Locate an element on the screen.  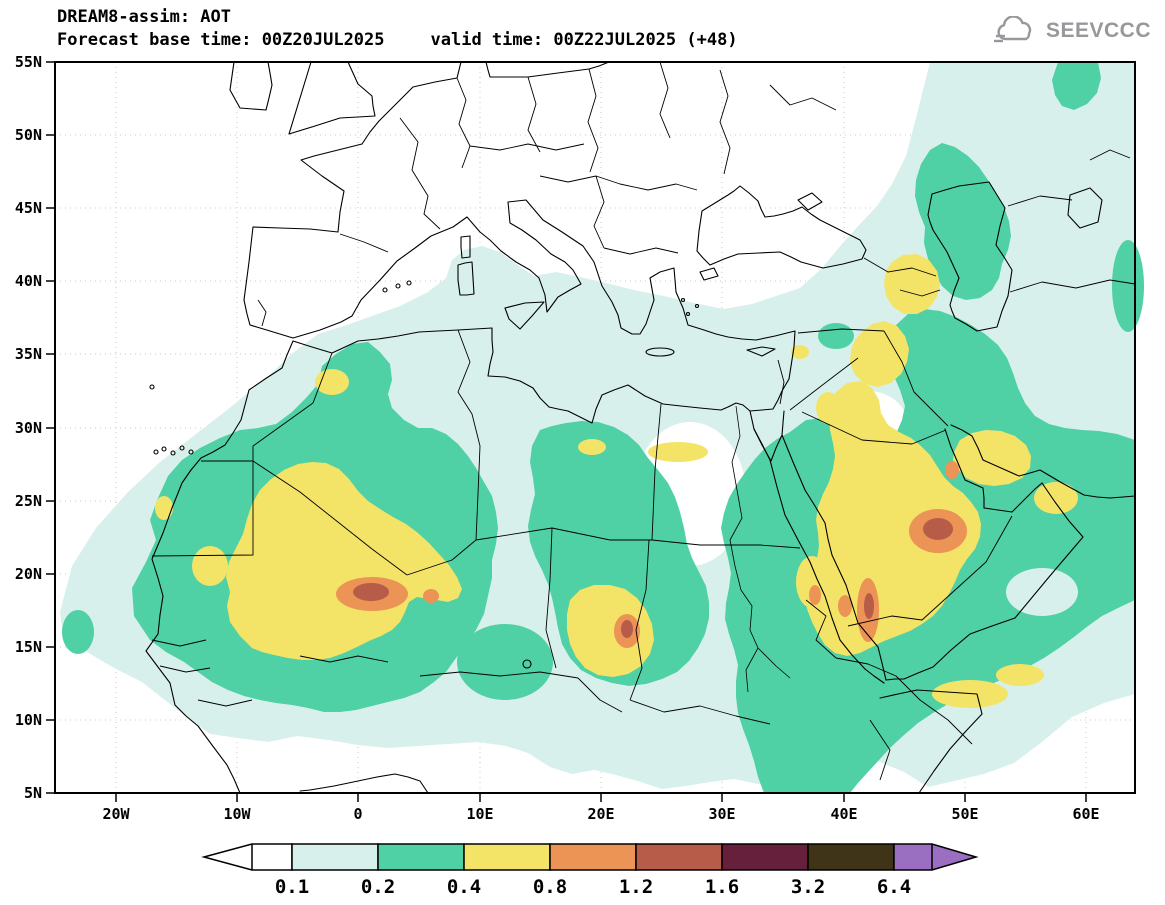
lat-ticks is located at coordinates (50, 427).